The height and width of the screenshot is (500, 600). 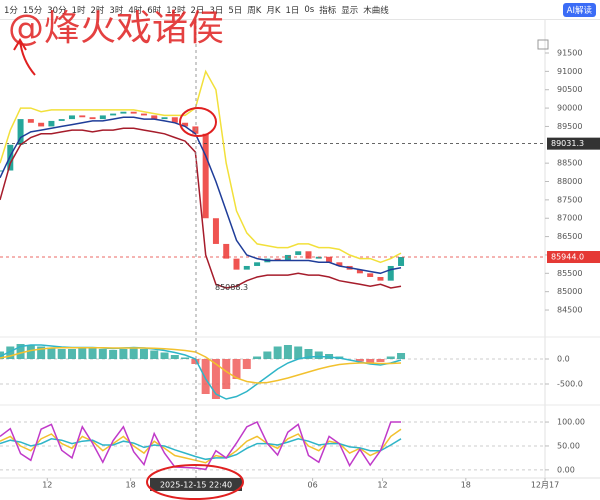 What do you see at coordinates (197, 10) in the screenshot?
I see `interval-button: 2日` at bounding box center [197, 10].